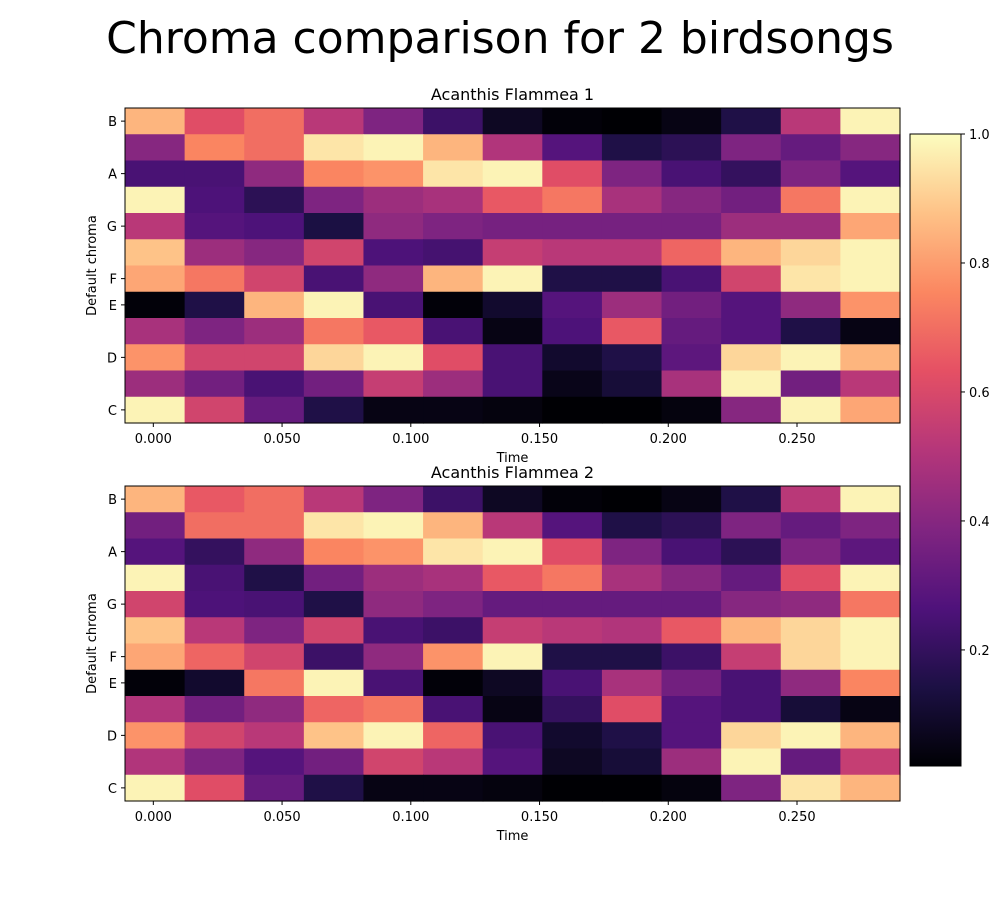 The width and height of the screenshot is (1000, 900). What do you see at coordinates (112, 175) in the screenshot?
I see `y-tick-label: A` at bounding box center [112, 175].